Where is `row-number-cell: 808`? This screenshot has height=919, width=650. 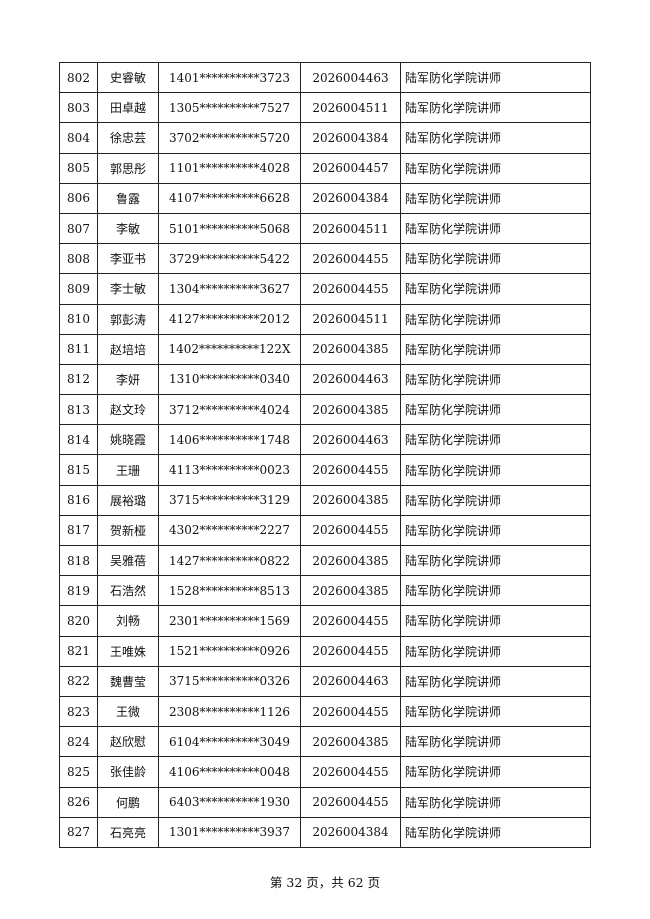 row-number-cell: 808 is located at coordinates (78, 259).